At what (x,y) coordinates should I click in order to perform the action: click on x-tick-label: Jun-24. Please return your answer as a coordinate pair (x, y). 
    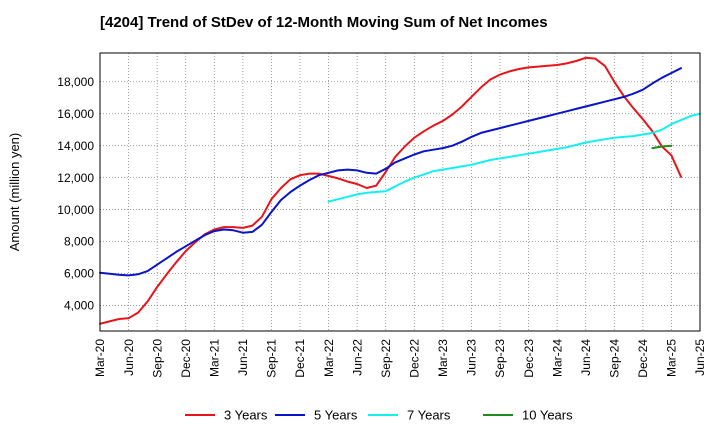
    Looking at the image, I should click on (586, 357).